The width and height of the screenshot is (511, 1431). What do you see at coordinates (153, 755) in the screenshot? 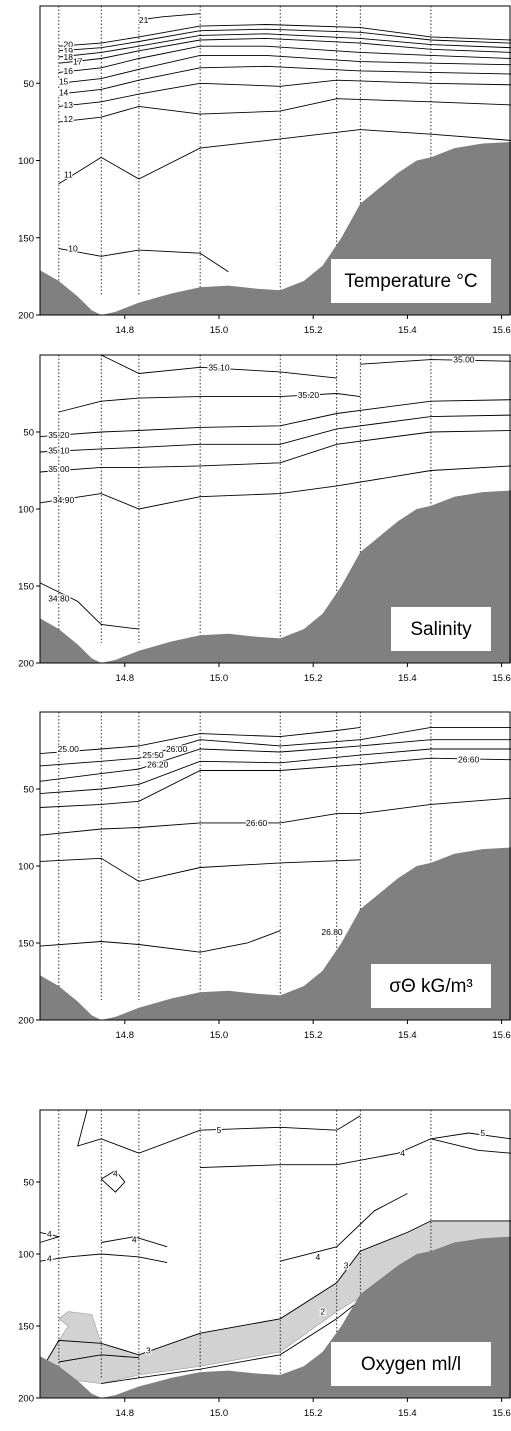
I see `contour-label: 25.50` at bounding box center [153, 755].